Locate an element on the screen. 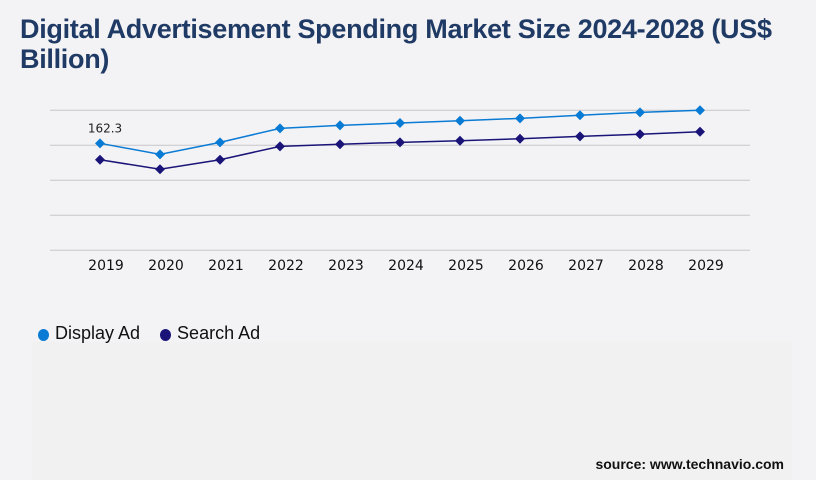  x-tick-label: 2029 is located at coordinates (706, 266).